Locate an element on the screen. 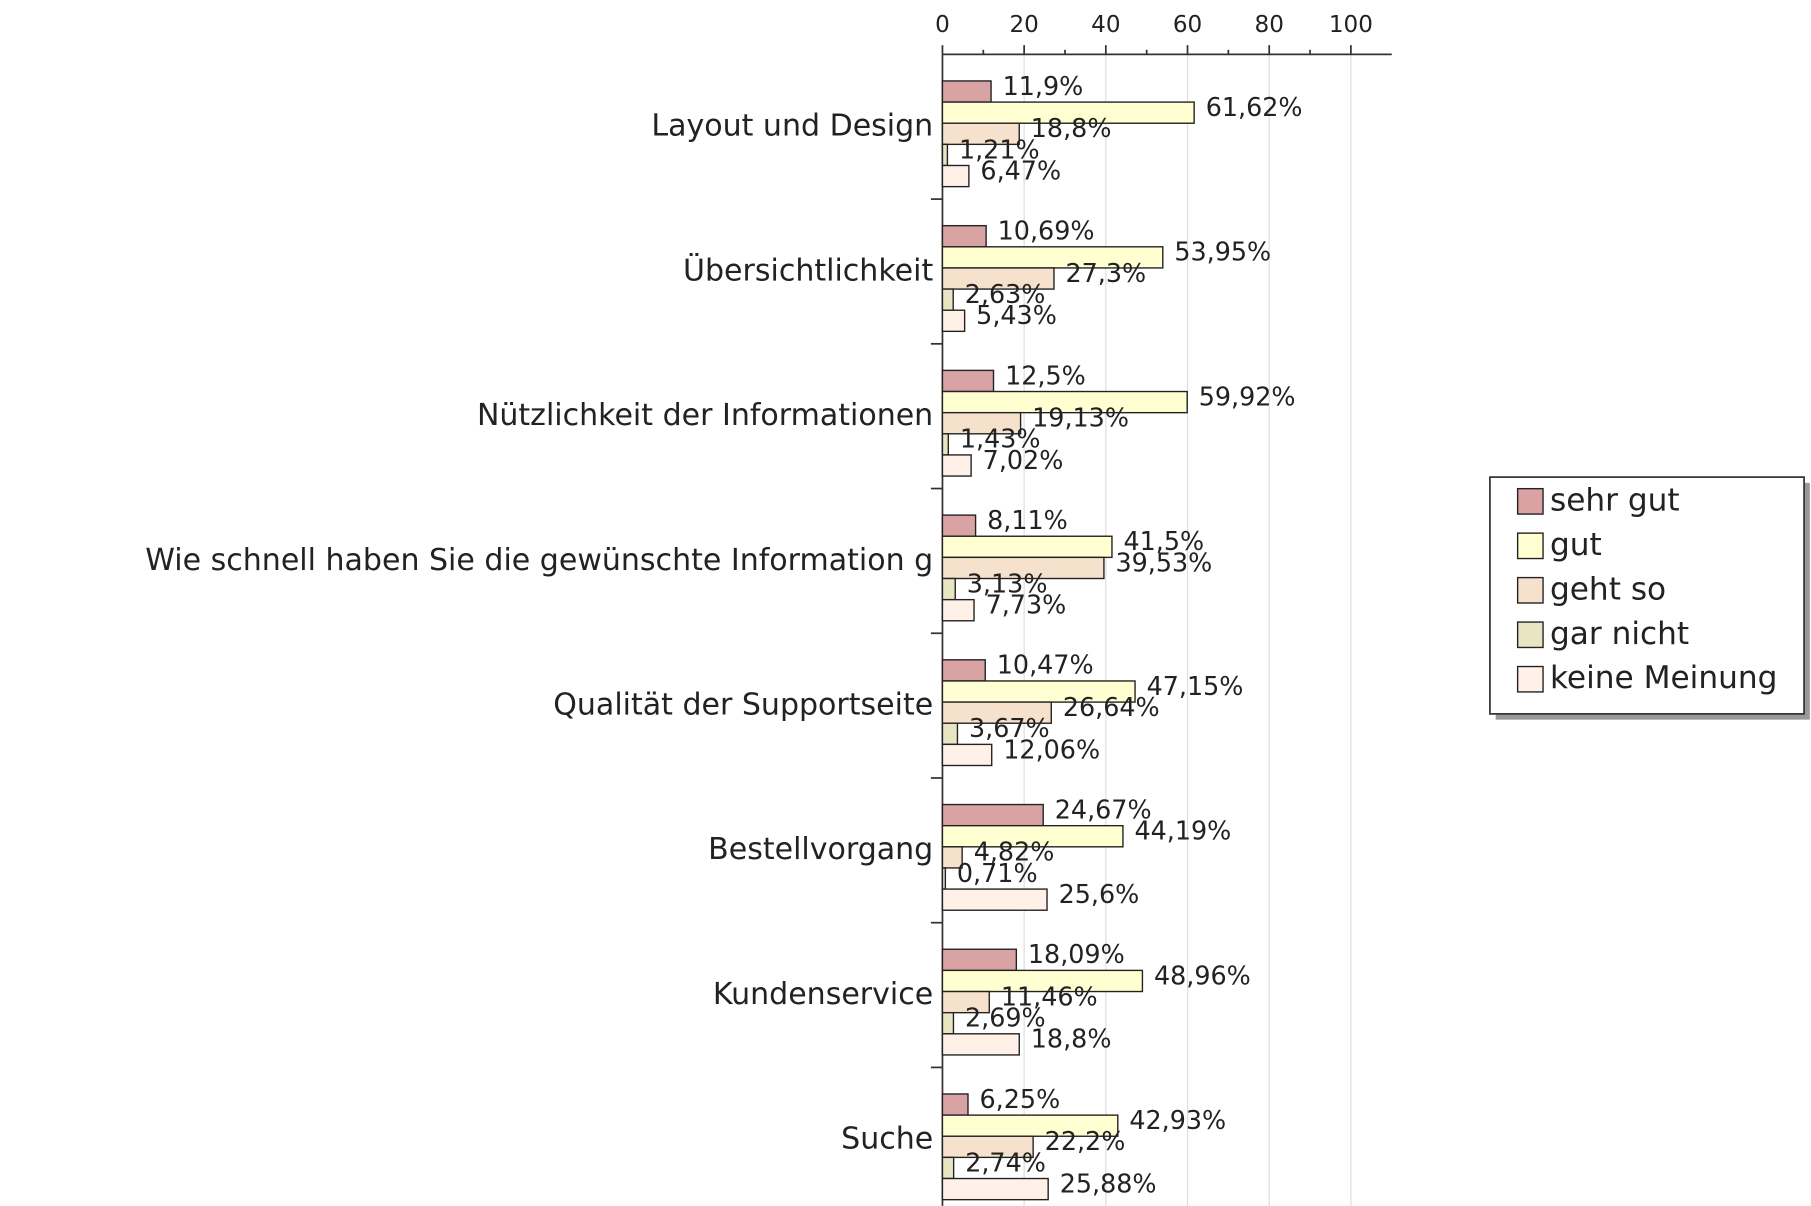 This screenshot has height=1206, width=1811. legend-label: gar nicht is located at coordinates (1619, 634).